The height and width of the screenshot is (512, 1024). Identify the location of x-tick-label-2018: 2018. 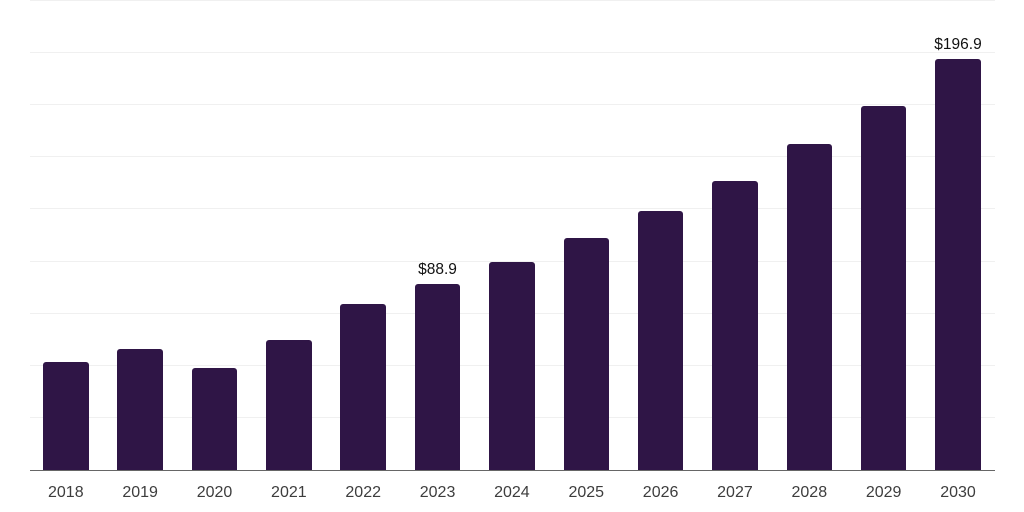
(66, 492).